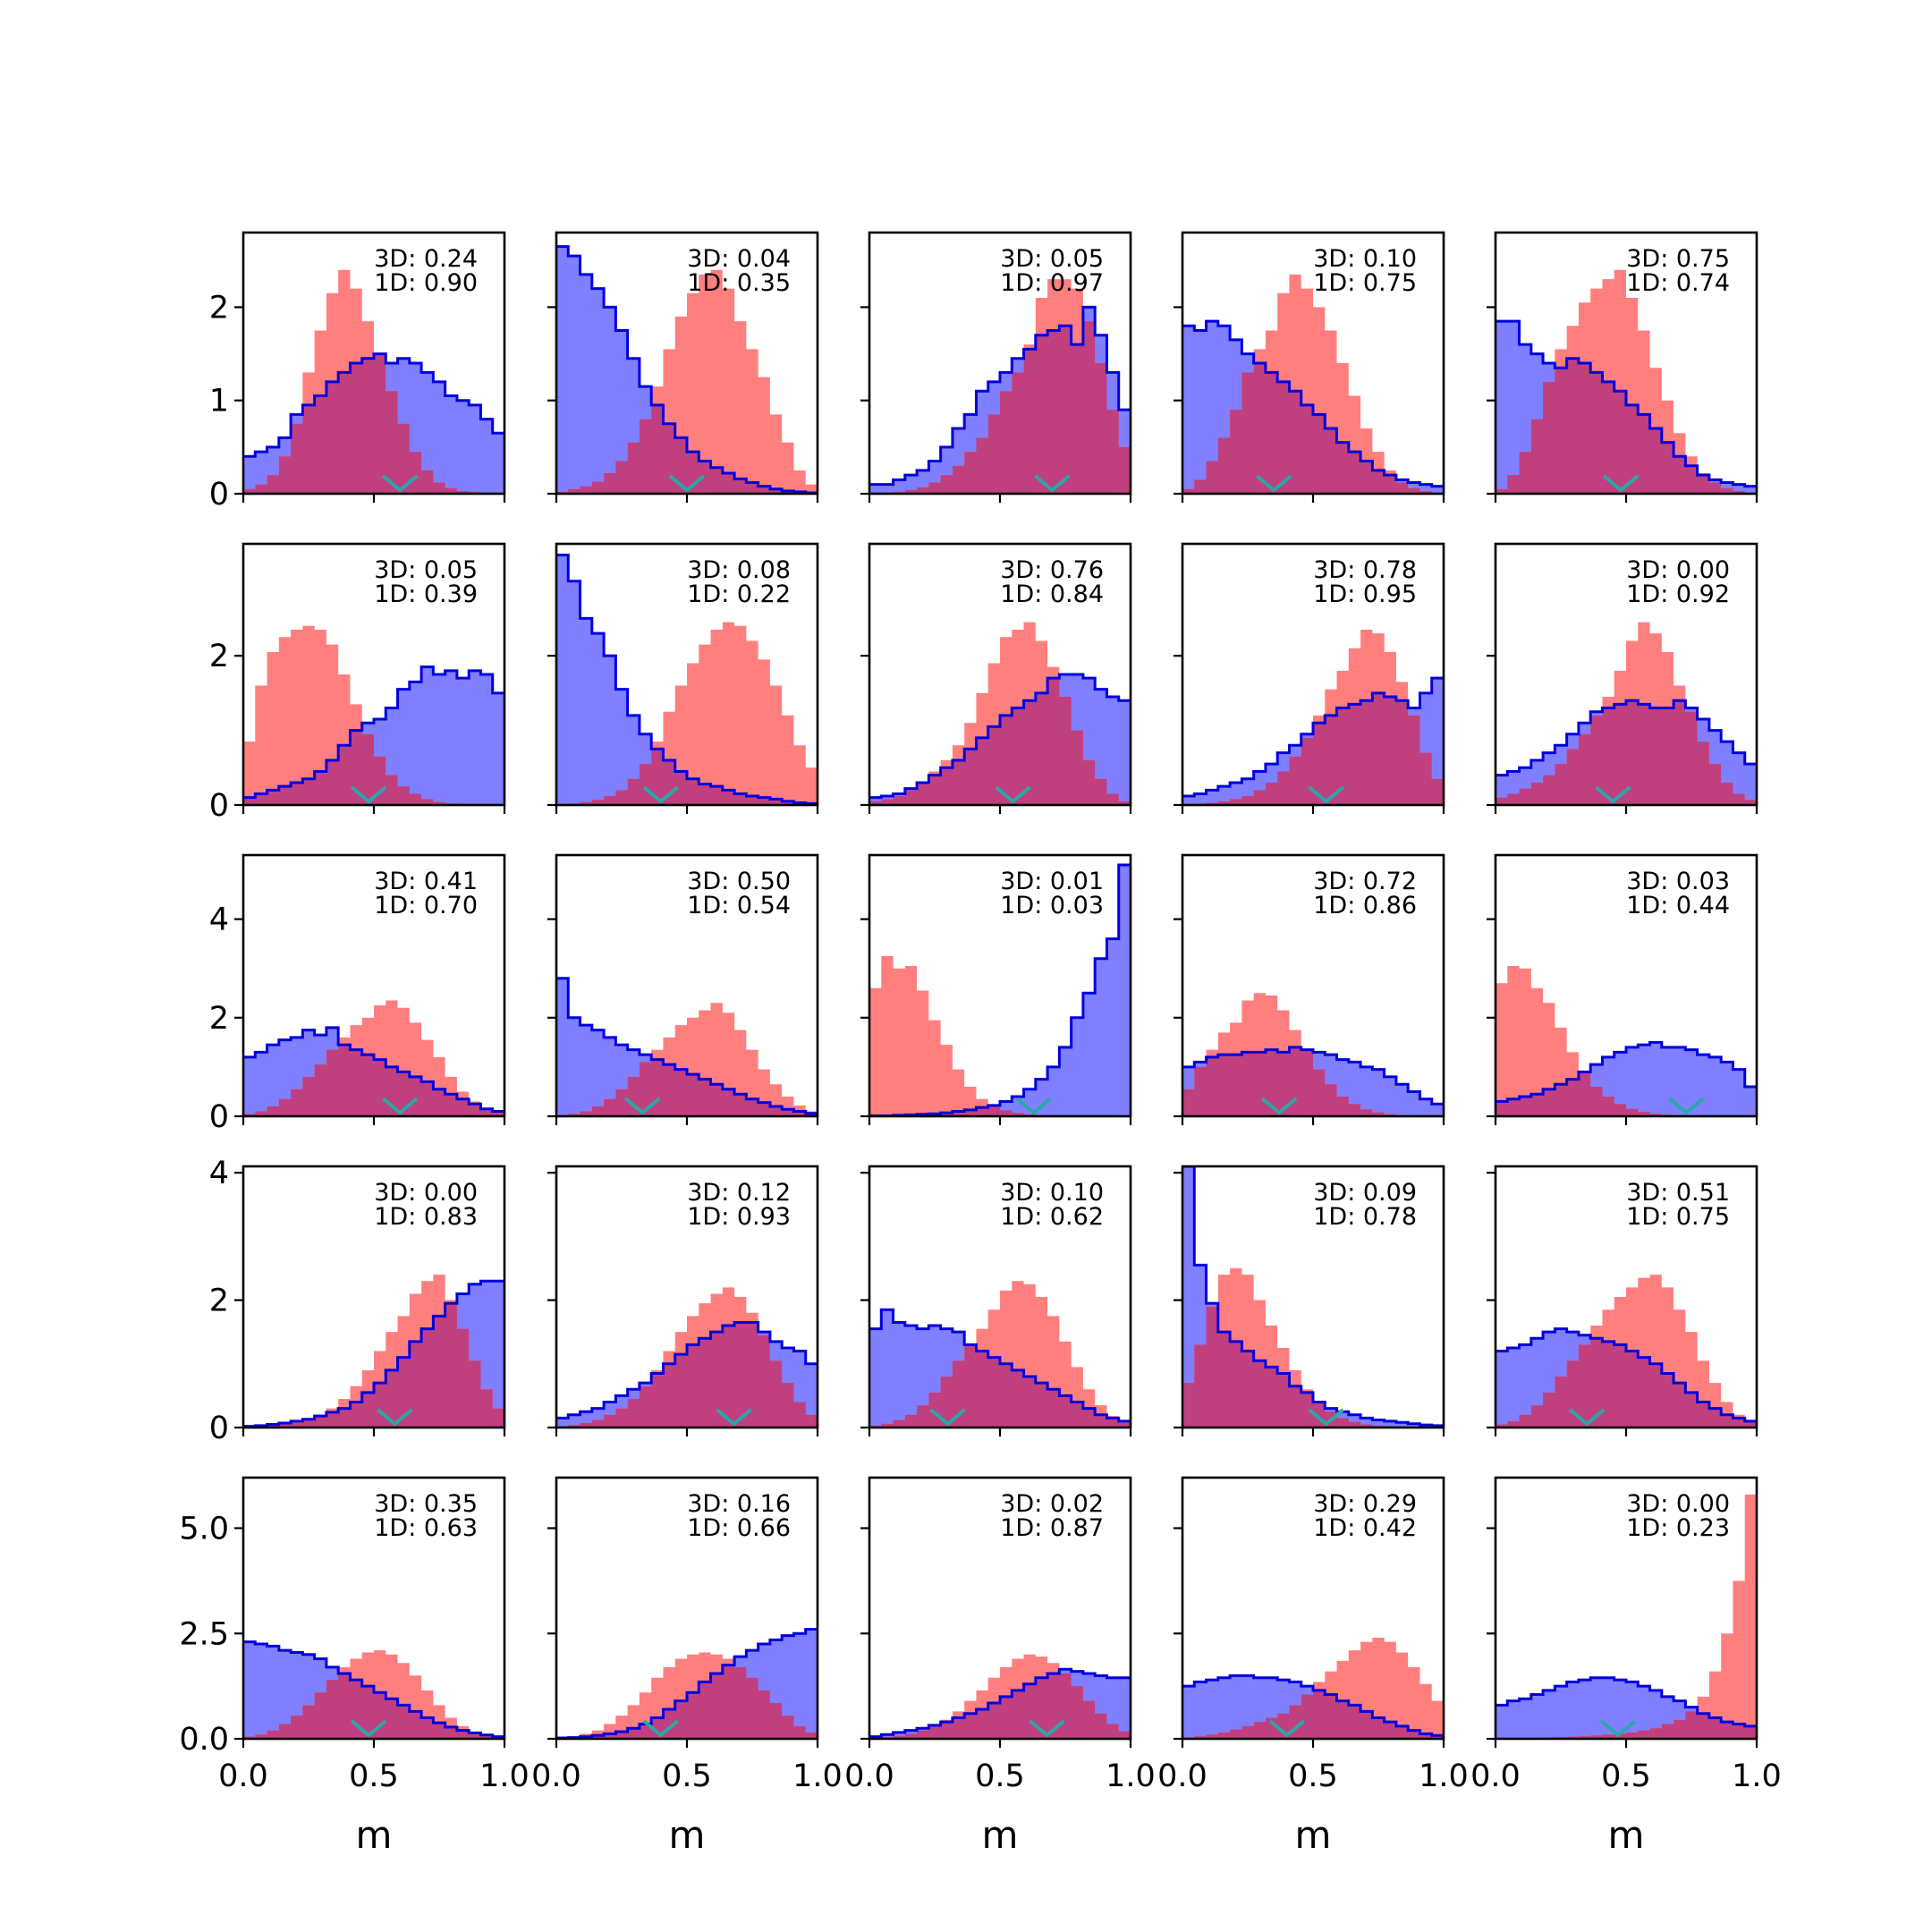 This screenshot has width=1932, height=1932. I want to click on annotation-1d: 1D: 0.86, so click(1365, 905).